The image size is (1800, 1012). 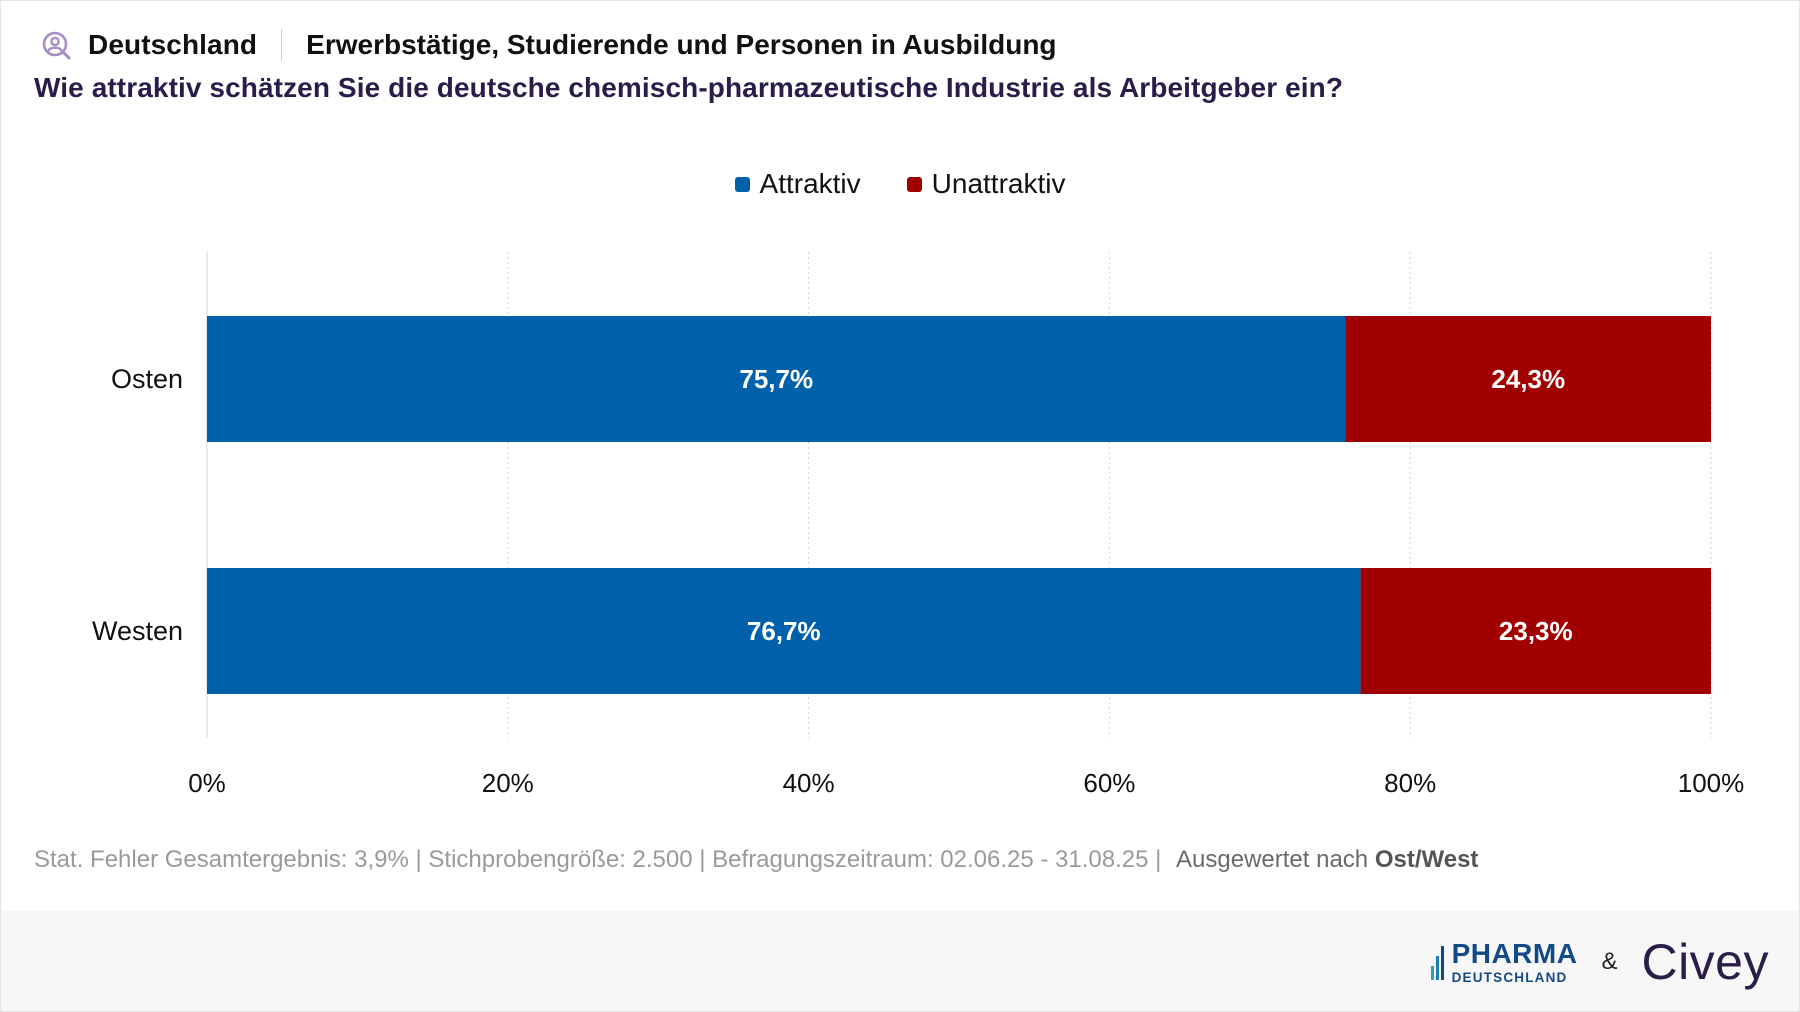 I want to click on person-search-icon, so click(x=56, y=45).